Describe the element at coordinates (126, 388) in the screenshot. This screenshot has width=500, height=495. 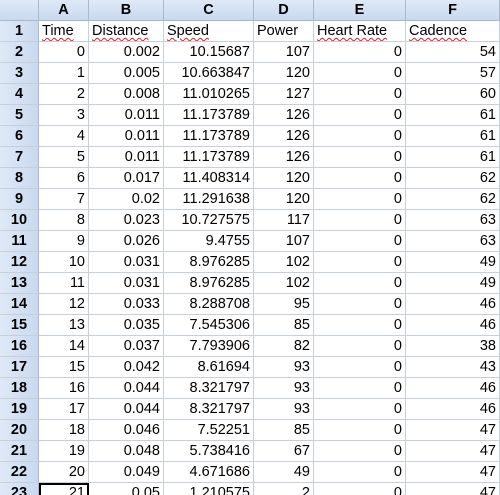
I see `data-cell: 0.044` at that location.